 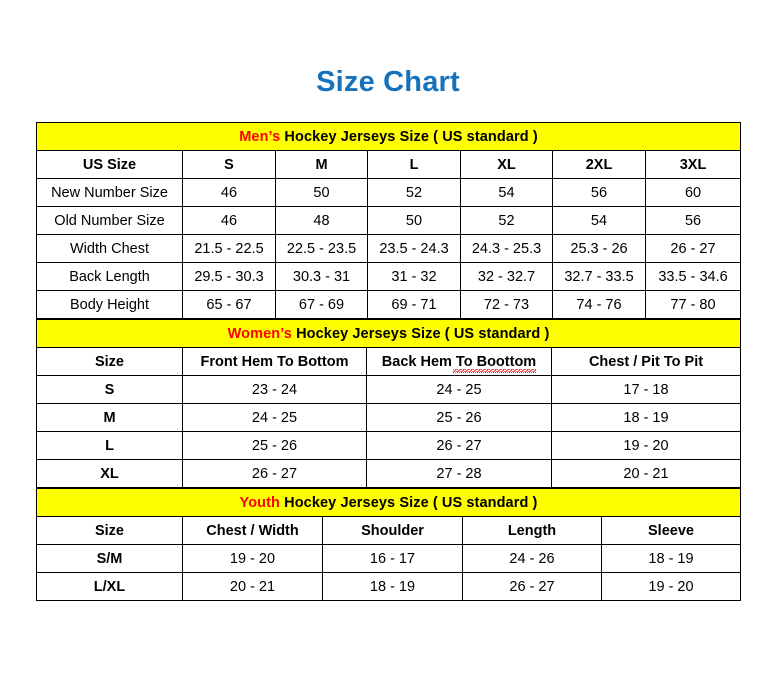 I want to click on table-row: L/XL 20 - 21 18 - 19 26 - 27 19 - 20, so click(x=388, y=586).